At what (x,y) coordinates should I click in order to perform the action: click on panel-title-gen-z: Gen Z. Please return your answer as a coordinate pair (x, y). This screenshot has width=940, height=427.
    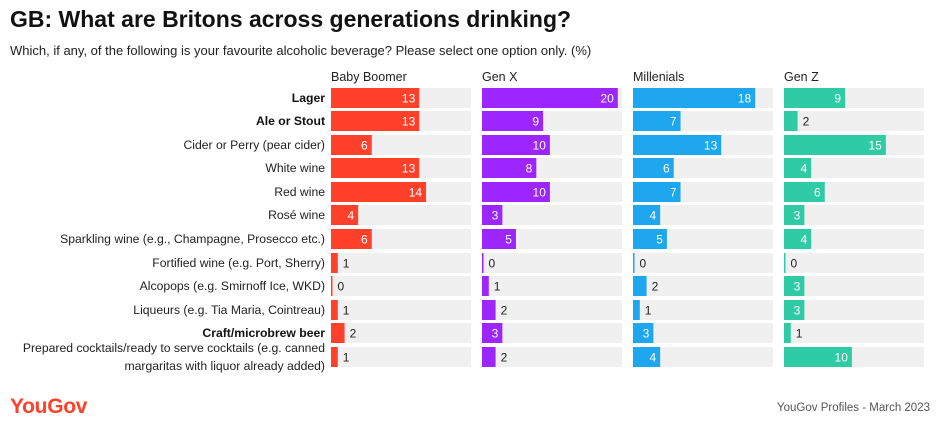
    Looking at the image, I should click on (801, 77).